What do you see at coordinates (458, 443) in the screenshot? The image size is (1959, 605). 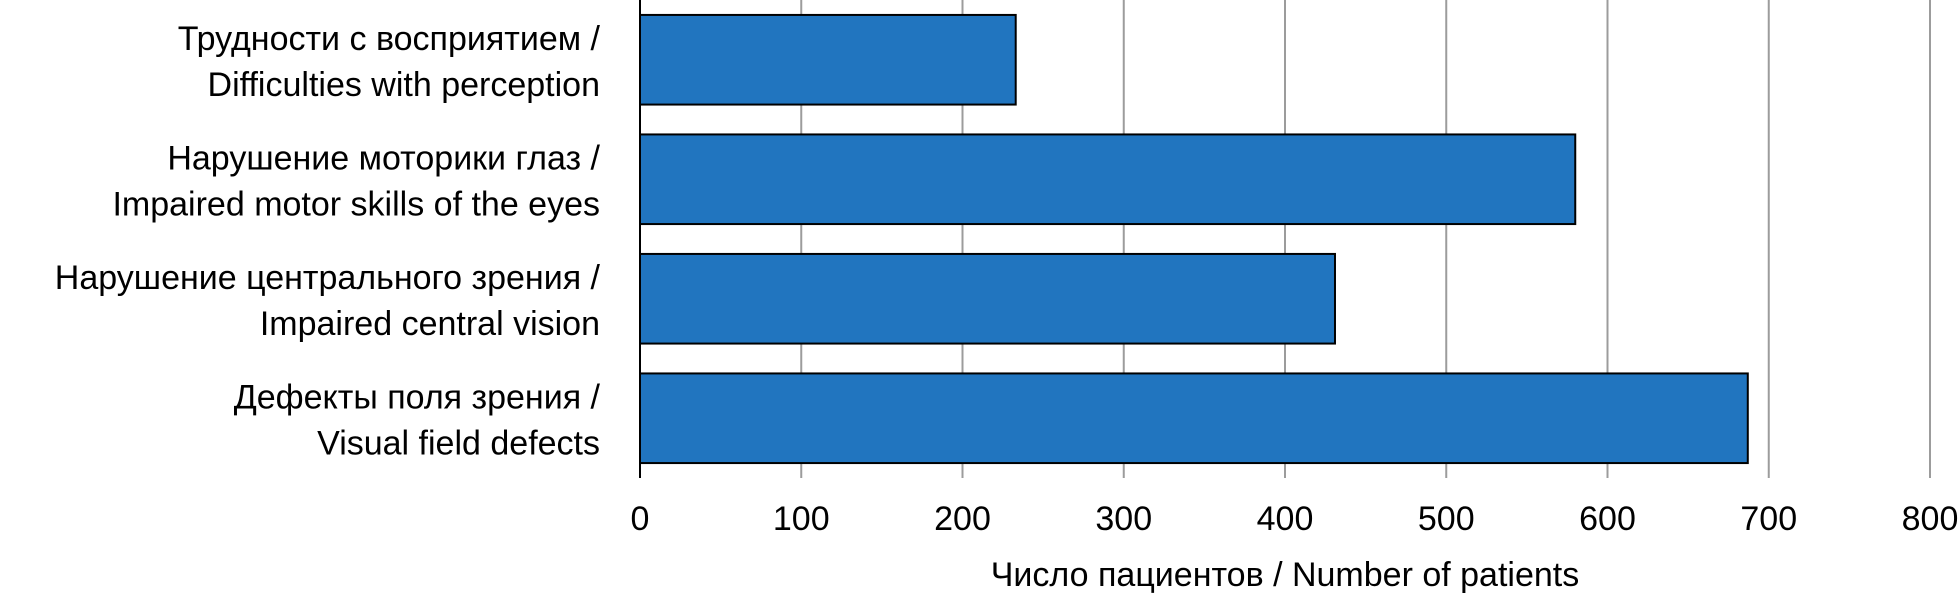 I see `category-label-line: Visual field defects` at bounding box center [458, 443].